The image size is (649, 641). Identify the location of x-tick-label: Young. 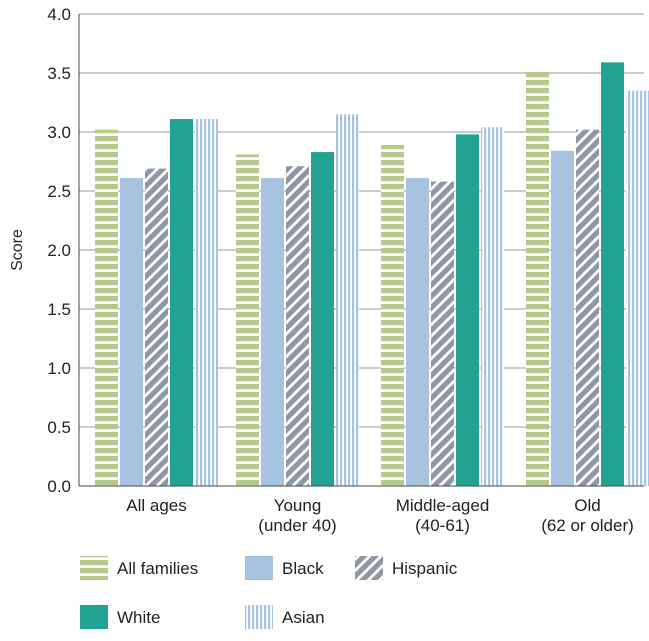
(298, 505).